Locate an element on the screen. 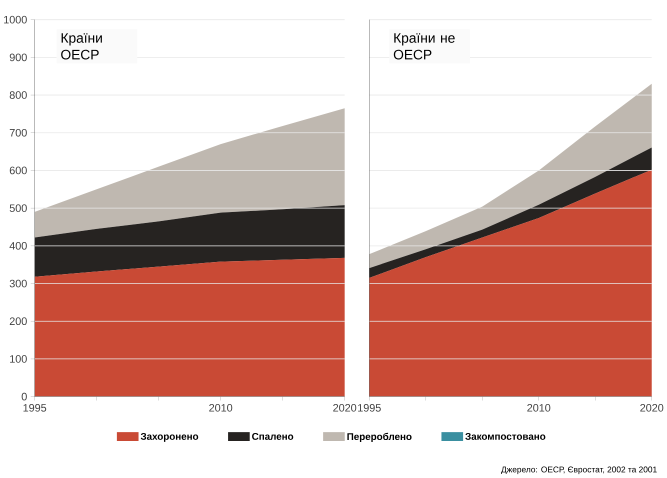 The width and height of the screenshot is (667, 478). y-tick-label: 500 is located at coordinates (18, 208).